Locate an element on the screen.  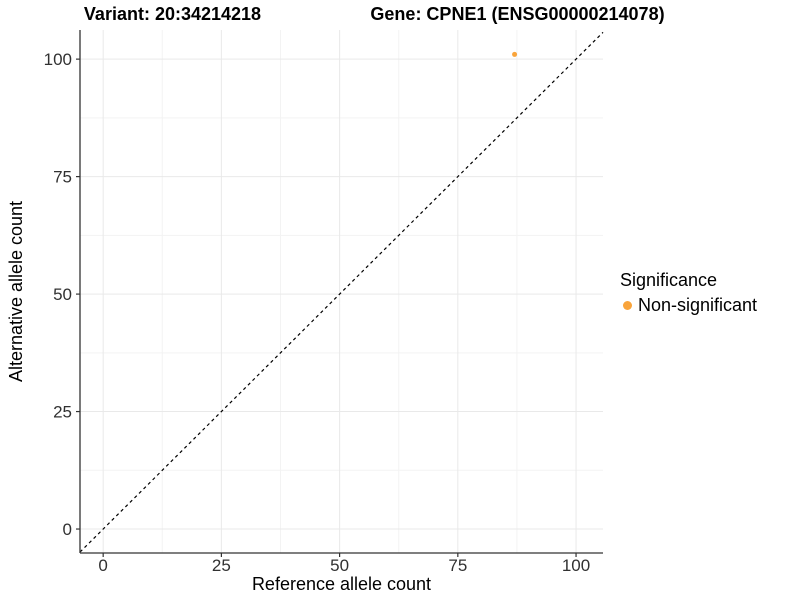
legend: Significance Non-significant is located at coordinates (688, 293).